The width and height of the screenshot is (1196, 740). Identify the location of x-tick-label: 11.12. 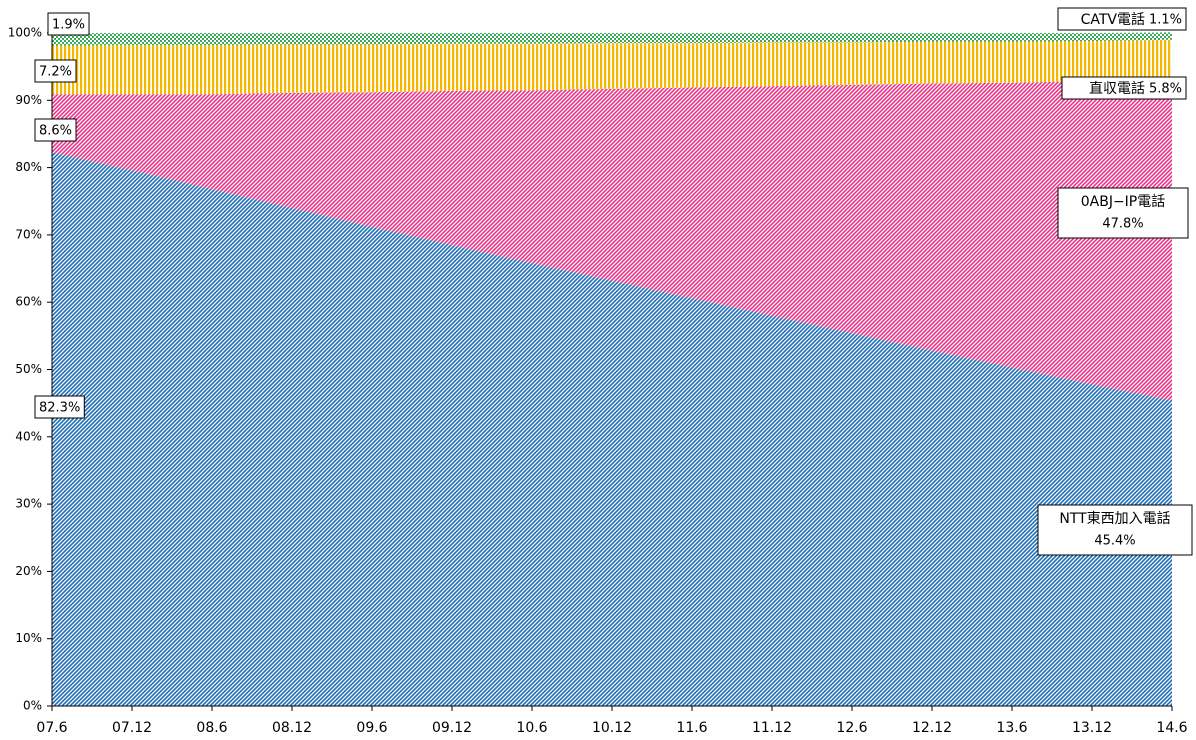
(772, 728).